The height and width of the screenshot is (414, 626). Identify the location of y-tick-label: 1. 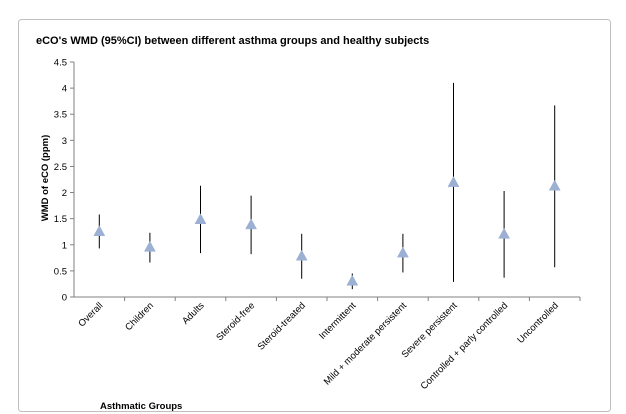
(64, 245).